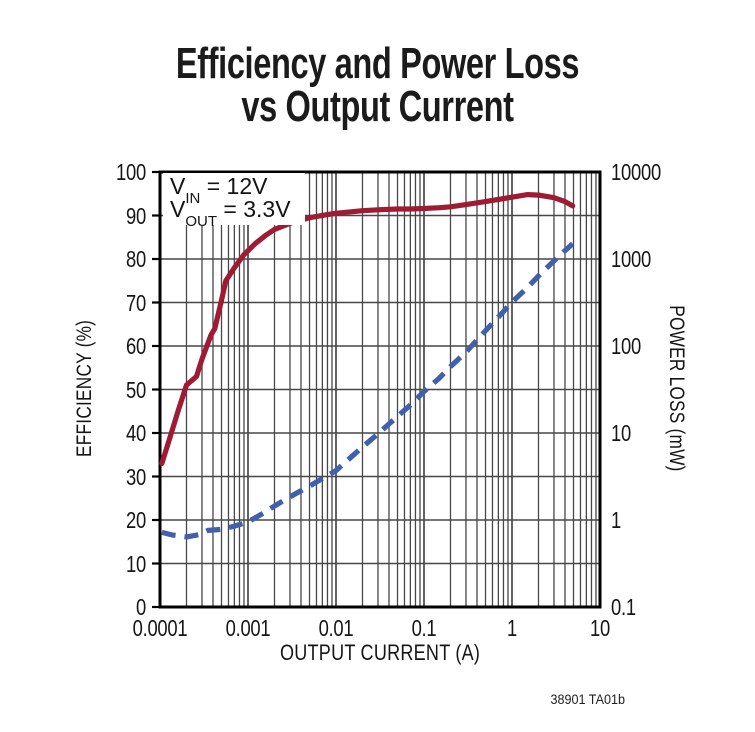 The width and height of the screenshot is (755, 732). Describe the element at coordinates (587, 699) in the screenshot. I see `figure-number: 38901 TA01b` at that location.